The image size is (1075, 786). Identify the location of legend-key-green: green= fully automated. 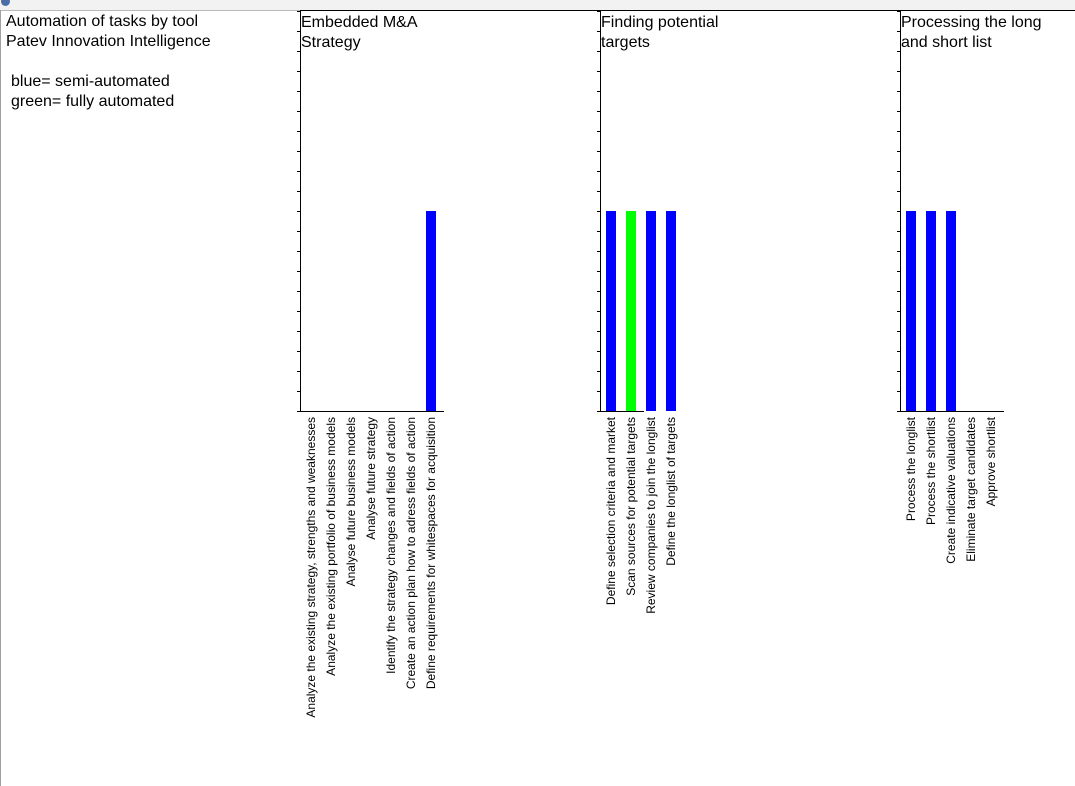
(93, 101).